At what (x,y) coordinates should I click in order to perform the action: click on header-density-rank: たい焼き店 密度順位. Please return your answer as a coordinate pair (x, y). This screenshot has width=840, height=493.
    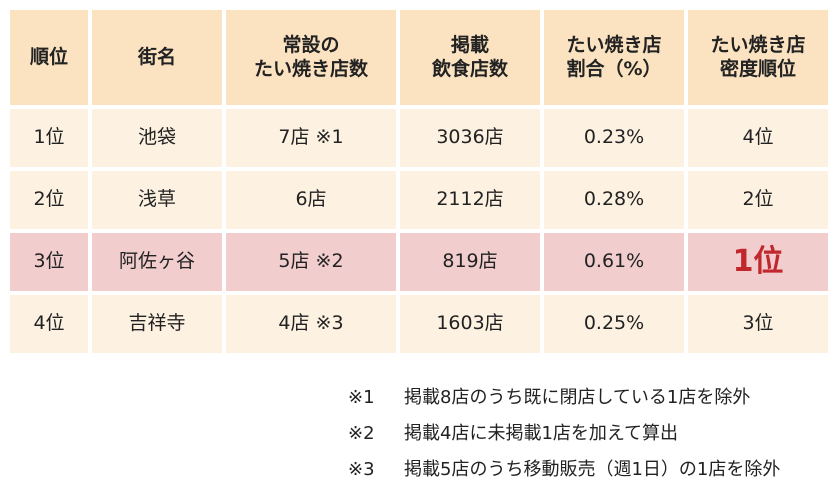
    Looking at the image, I should click on (758, 57).